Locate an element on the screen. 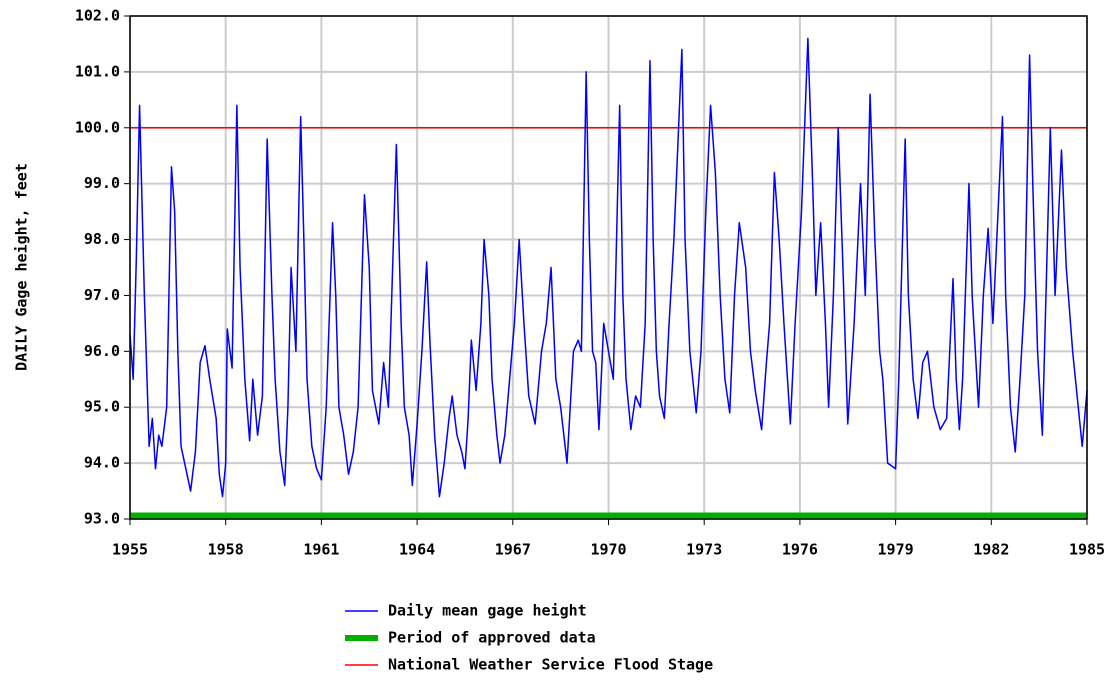  y-tick-label: 101.0 is located at coordinates (97, 71).